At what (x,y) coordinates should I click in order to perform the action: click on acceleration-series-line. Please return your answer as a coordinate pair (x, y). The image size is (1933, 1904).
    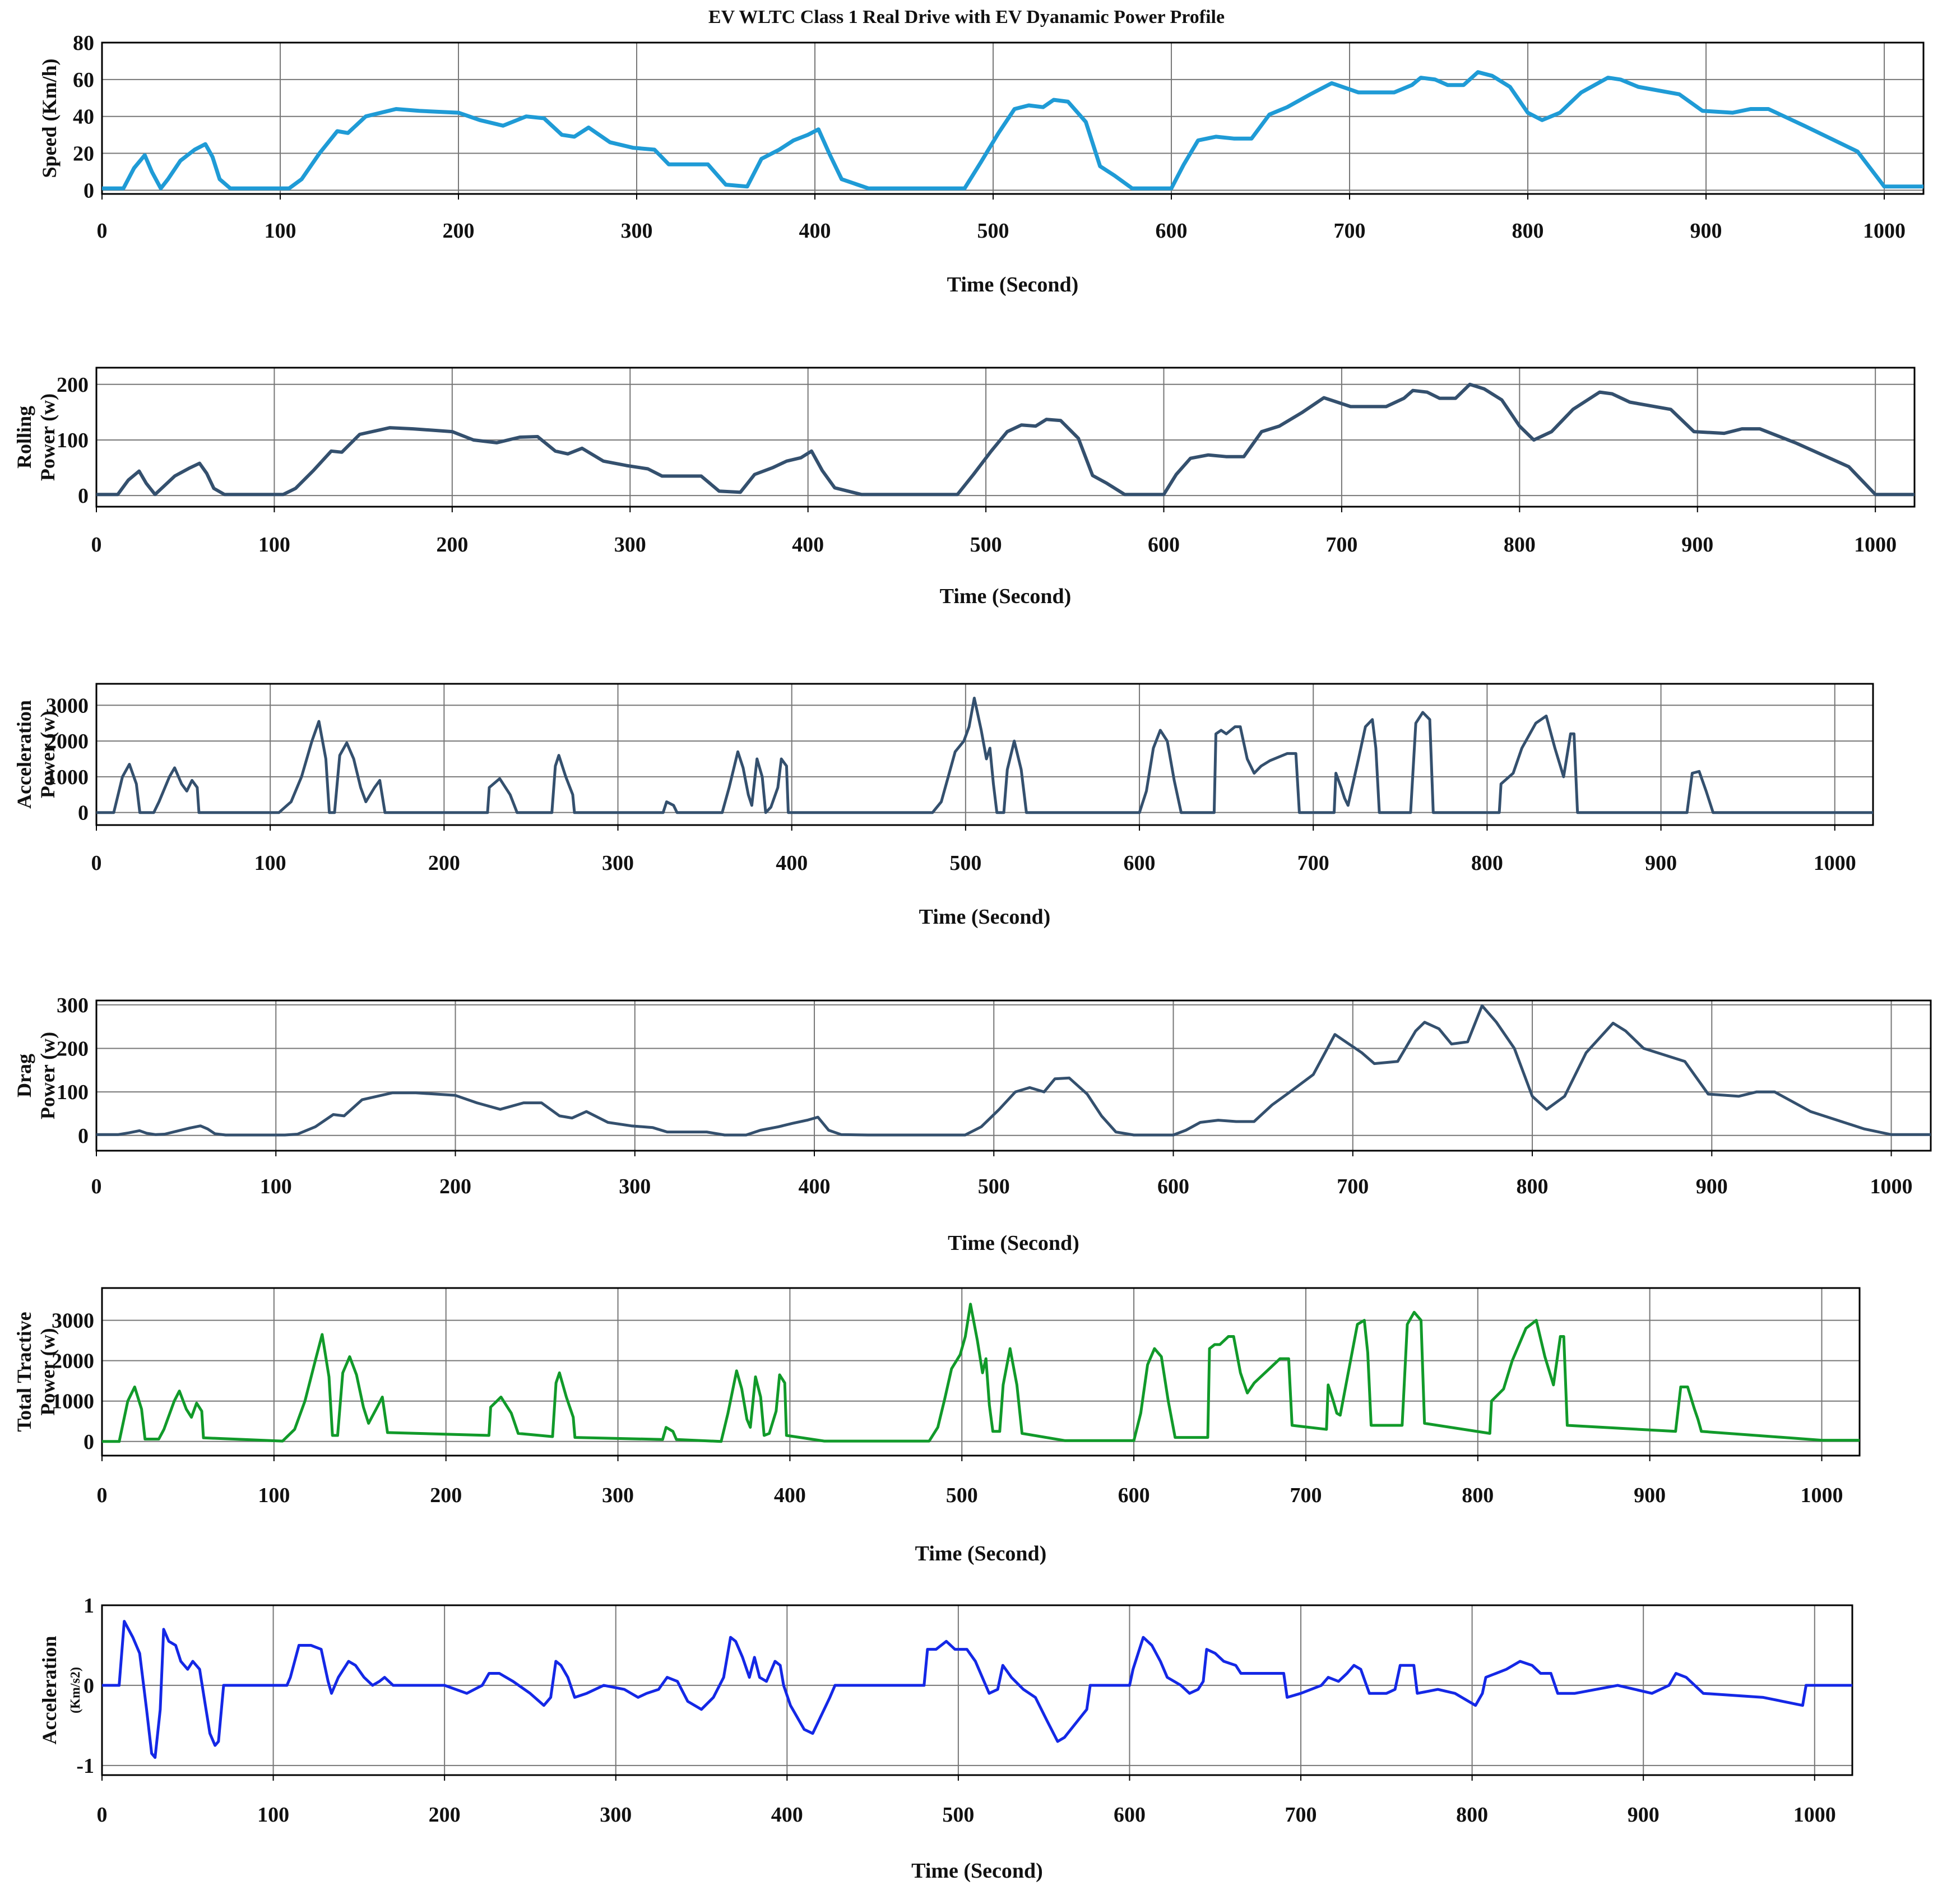
    Looking at the image, I should click on (977, 1690).